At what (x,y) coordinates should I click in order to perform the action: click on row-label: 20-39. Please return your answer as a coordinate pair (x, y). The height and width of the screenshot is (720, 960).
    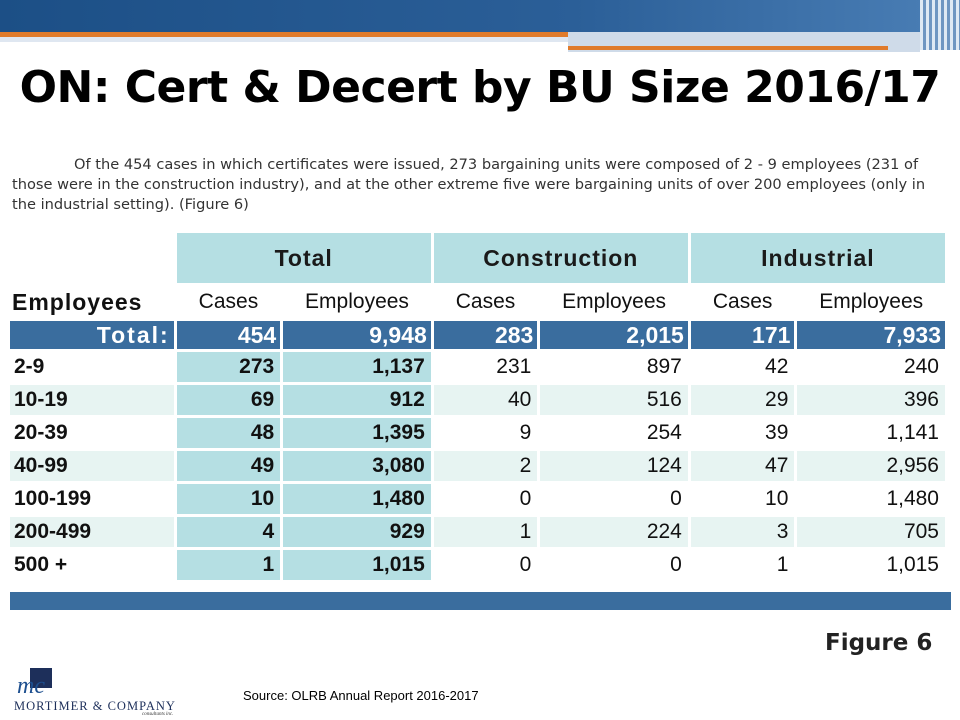
    Looking at the image, I should click on (41, 432).